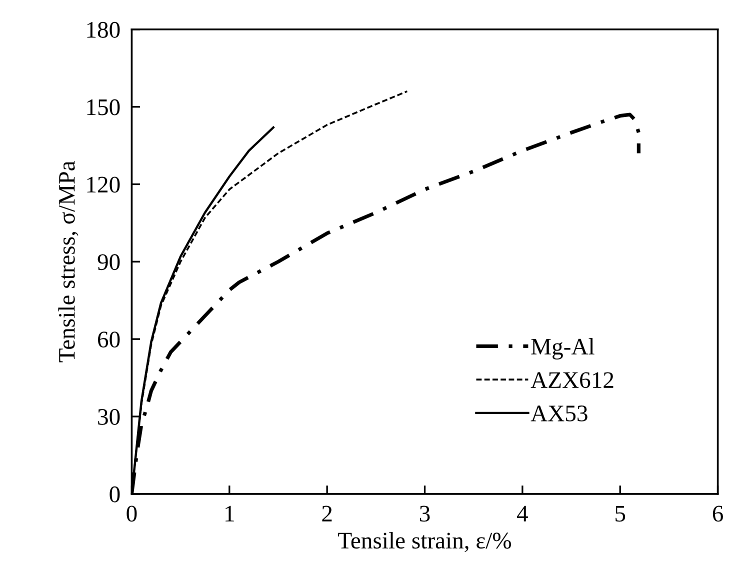 This screenshot has height=588, width=740. What do you see at coordinates (109, 340) in the screenshot?
I see `y-tick-label: 60` at bounding box center [109, 340].